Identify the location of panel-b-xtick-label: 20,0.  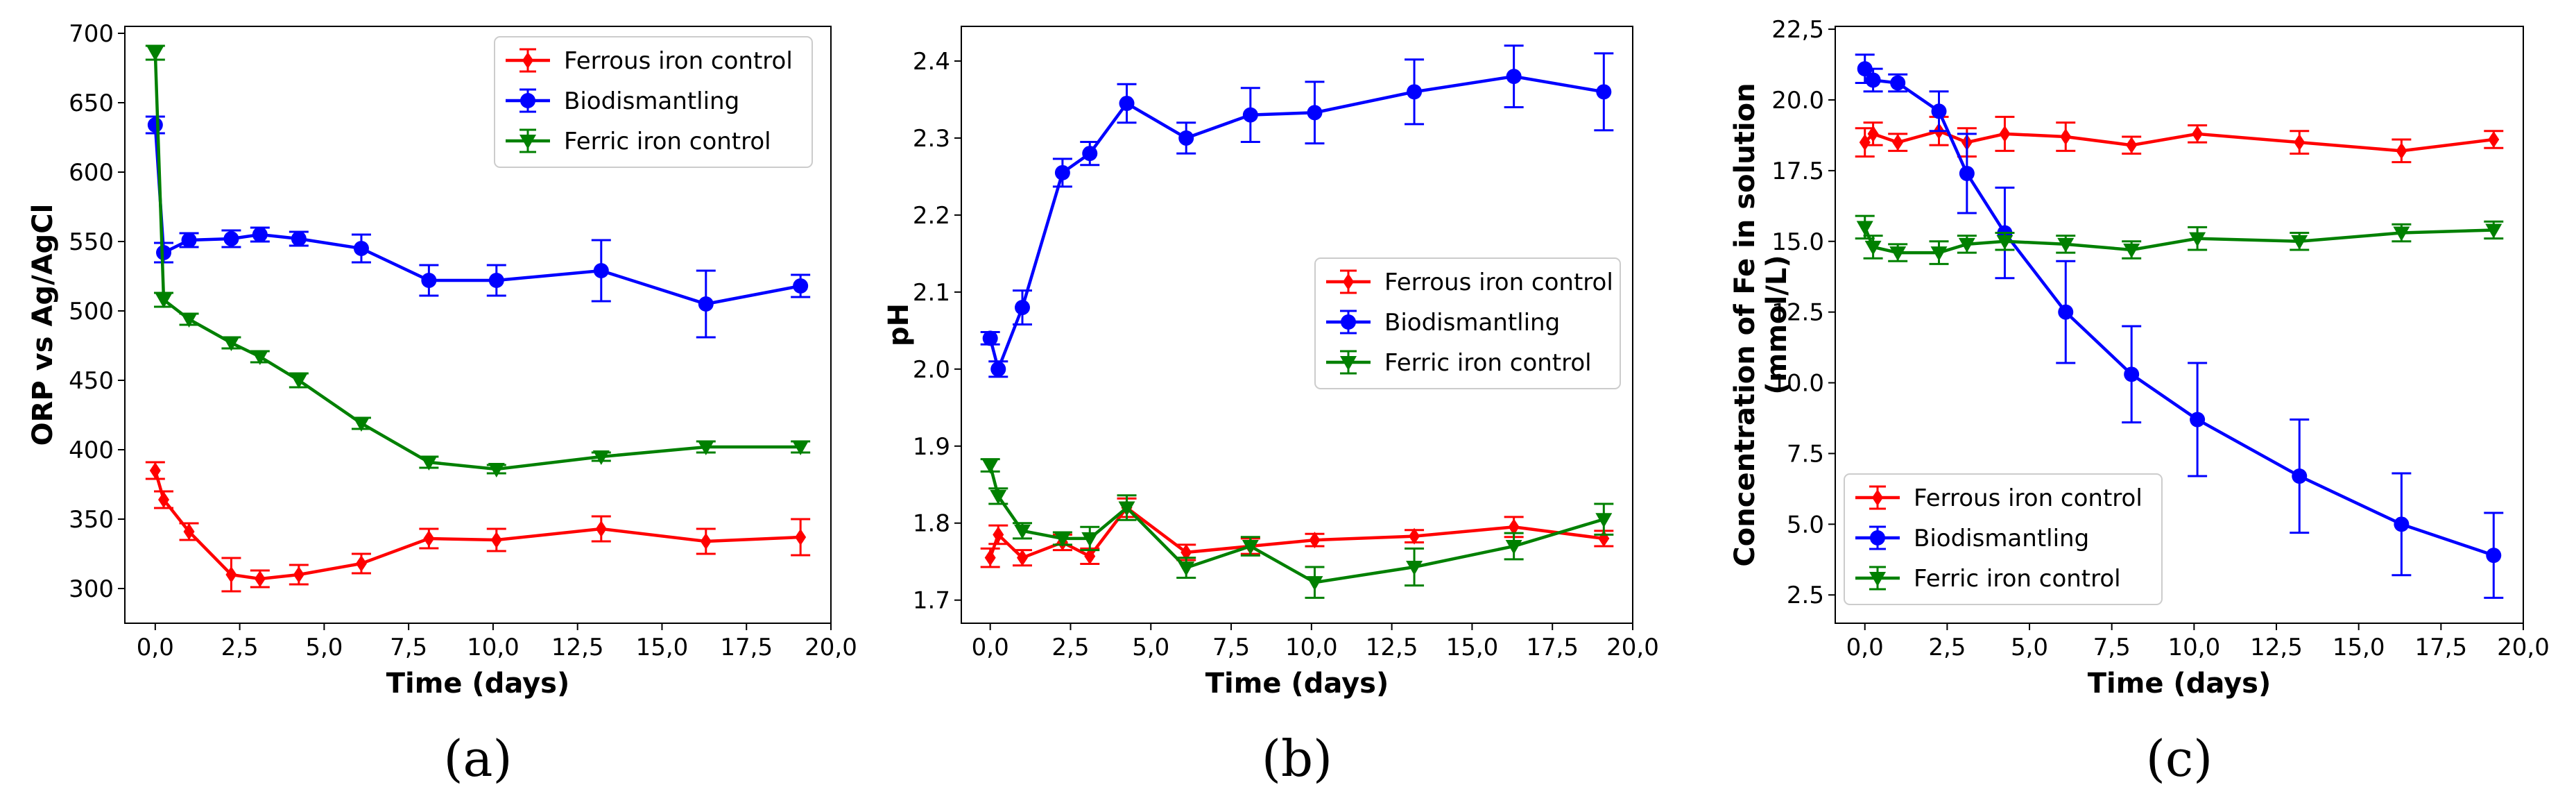
(1632, 647).